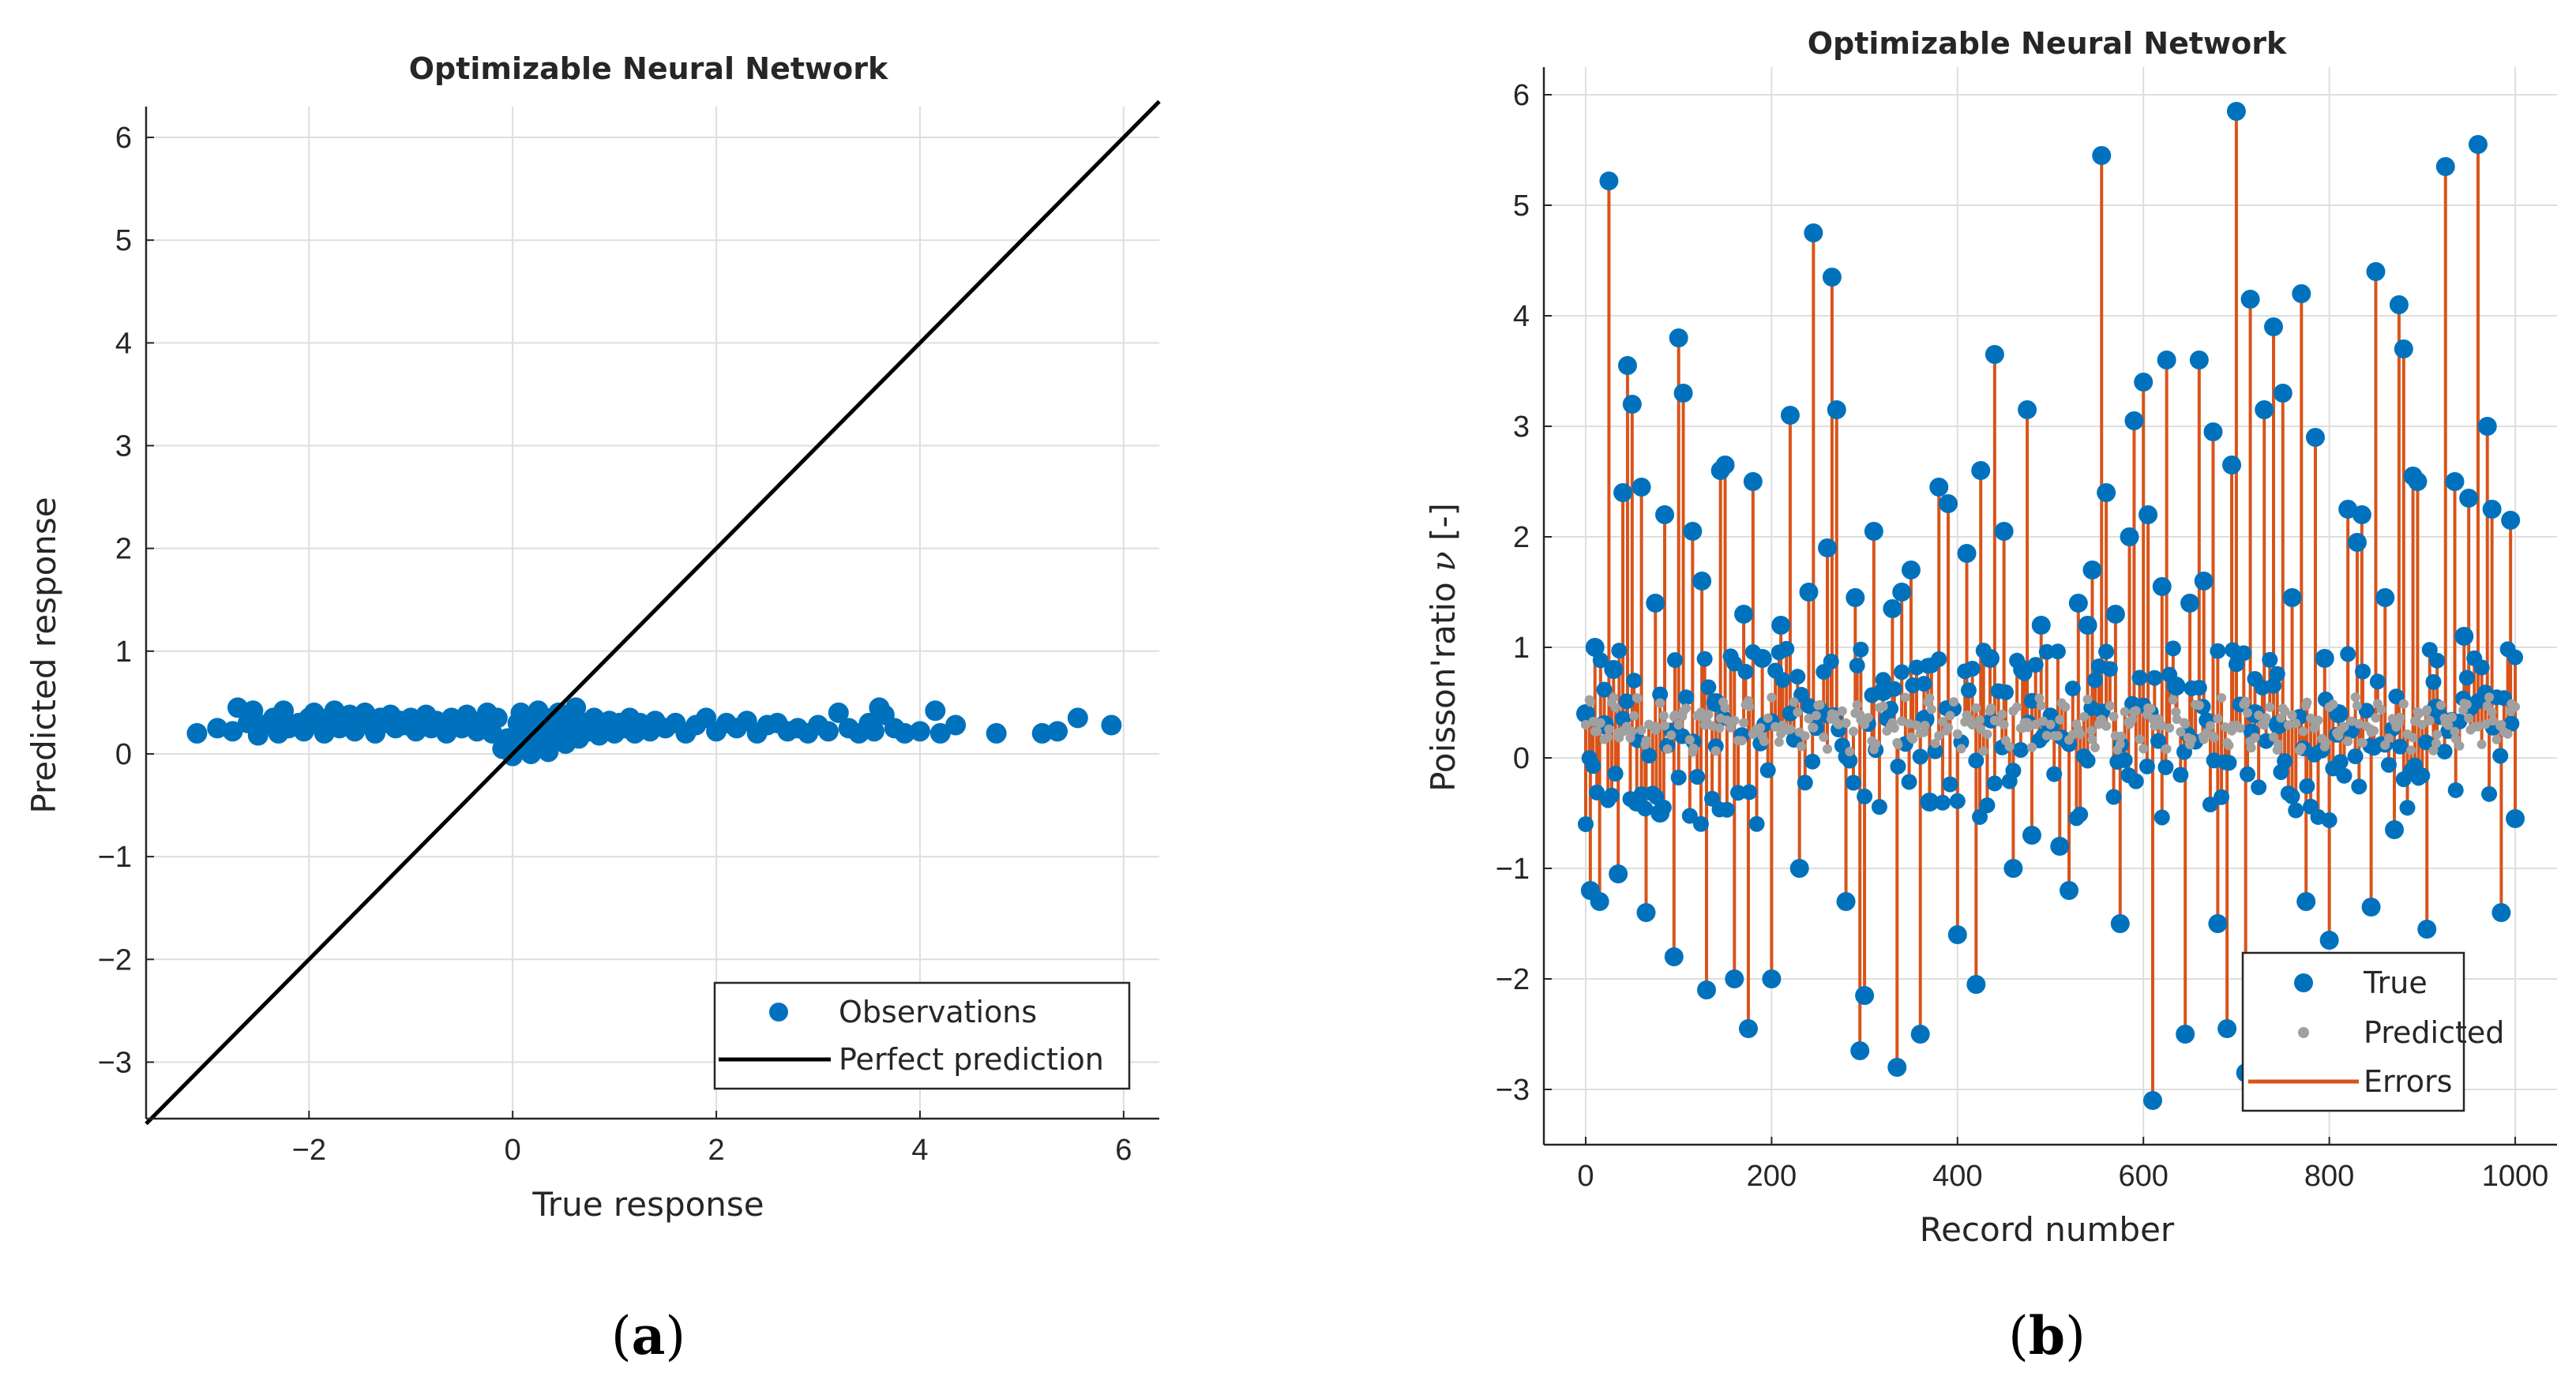 The width and height of the screenshot is (2576, 1391). Describe the element at coordinates (123, 446) in the screenshot. I see `y-tick-label: 3` at that location.